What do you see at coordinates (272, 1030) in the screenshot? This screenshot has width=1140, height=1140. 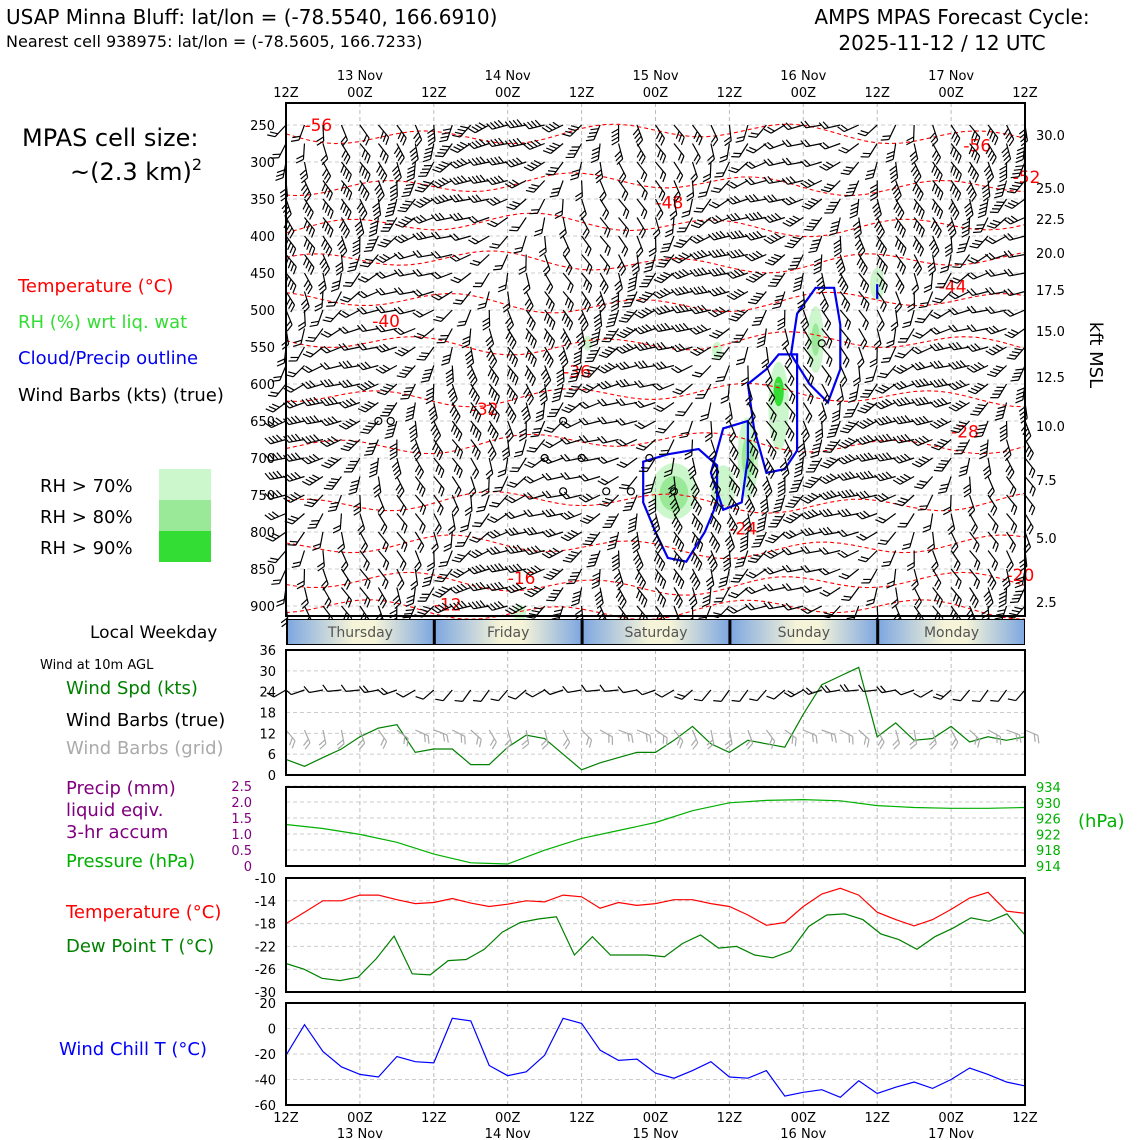 I see `panel-y-tick: 0` at bounding box center [272, 1030].